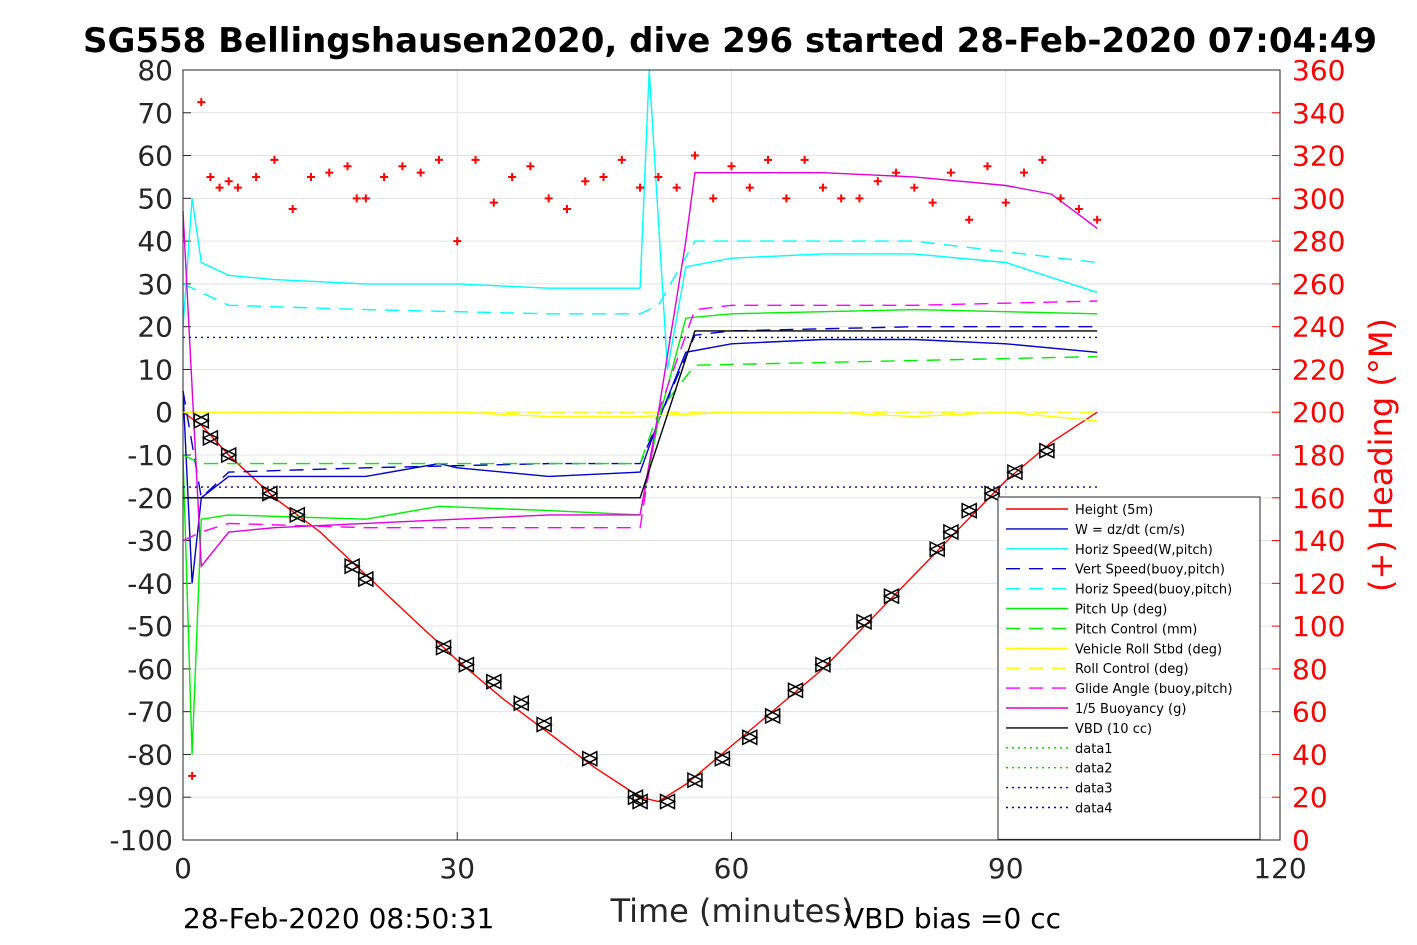 Image resolution: width=1417 pixels, height=945 pixels. Describe the element at coordinates (1318, 369) in the screenshot. I see `y2-tick-label: 220` at that location.